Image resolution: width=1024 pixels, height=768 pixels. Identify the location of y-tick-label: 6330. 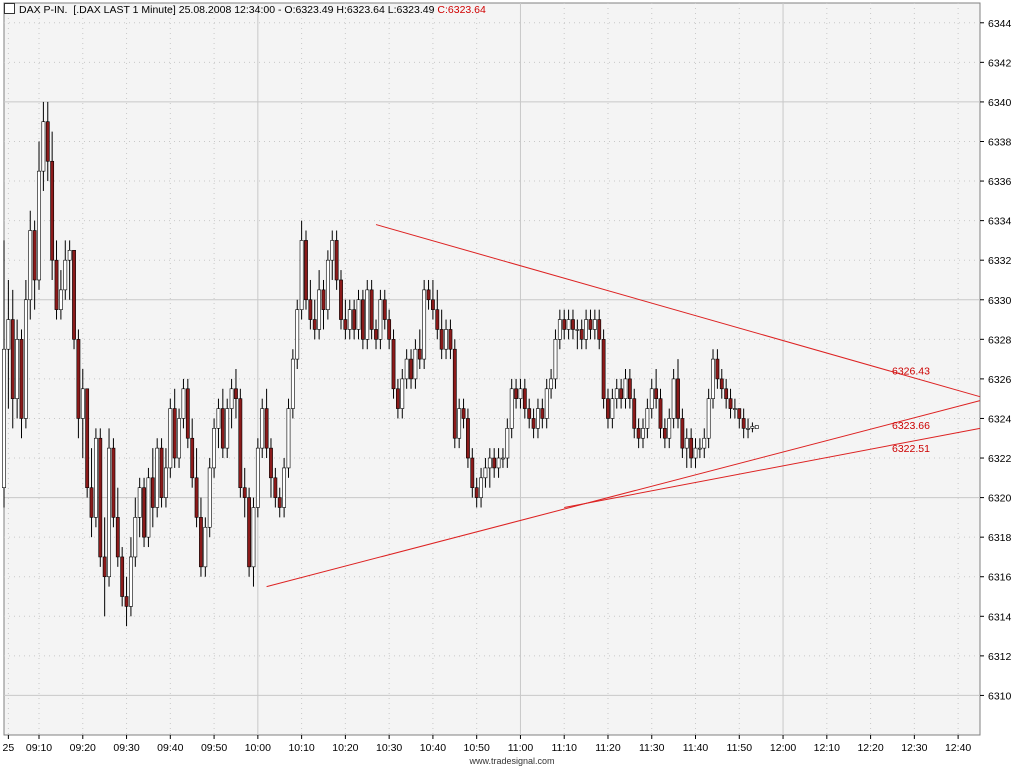
(1000, 301).